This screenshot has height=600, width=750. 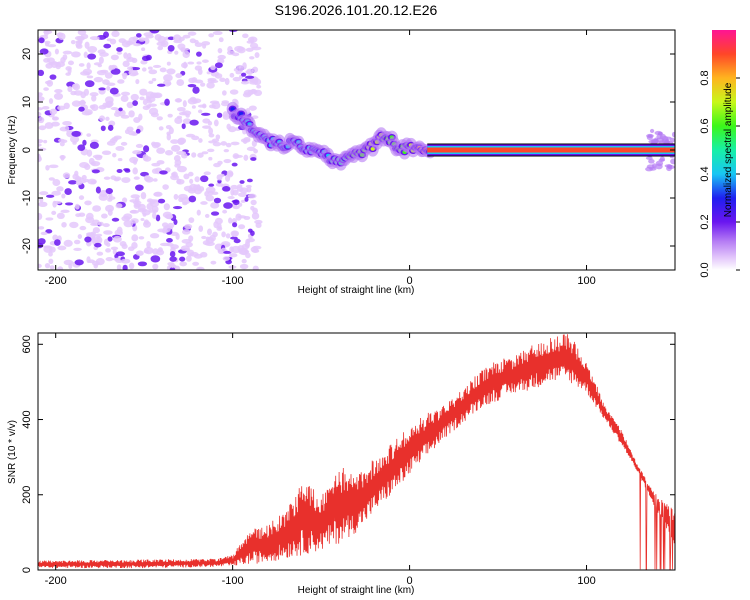 What do you see at coordinates (356, 290) in the screenshot?
I see `heatmap-x-axis-label: Height of straight line (km)` at bounding box center [356, 290].